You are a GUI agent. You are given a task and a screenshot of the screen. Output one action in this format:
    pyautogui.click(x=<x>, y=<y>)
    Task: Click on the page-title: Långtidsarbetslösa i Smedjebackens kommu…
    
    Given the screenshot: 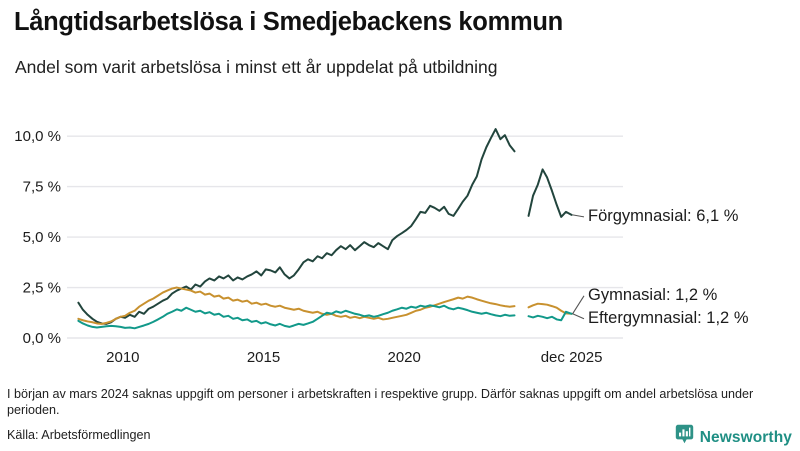 What is the action you would take?
    pyautogui.click(x=288, y=22)
    